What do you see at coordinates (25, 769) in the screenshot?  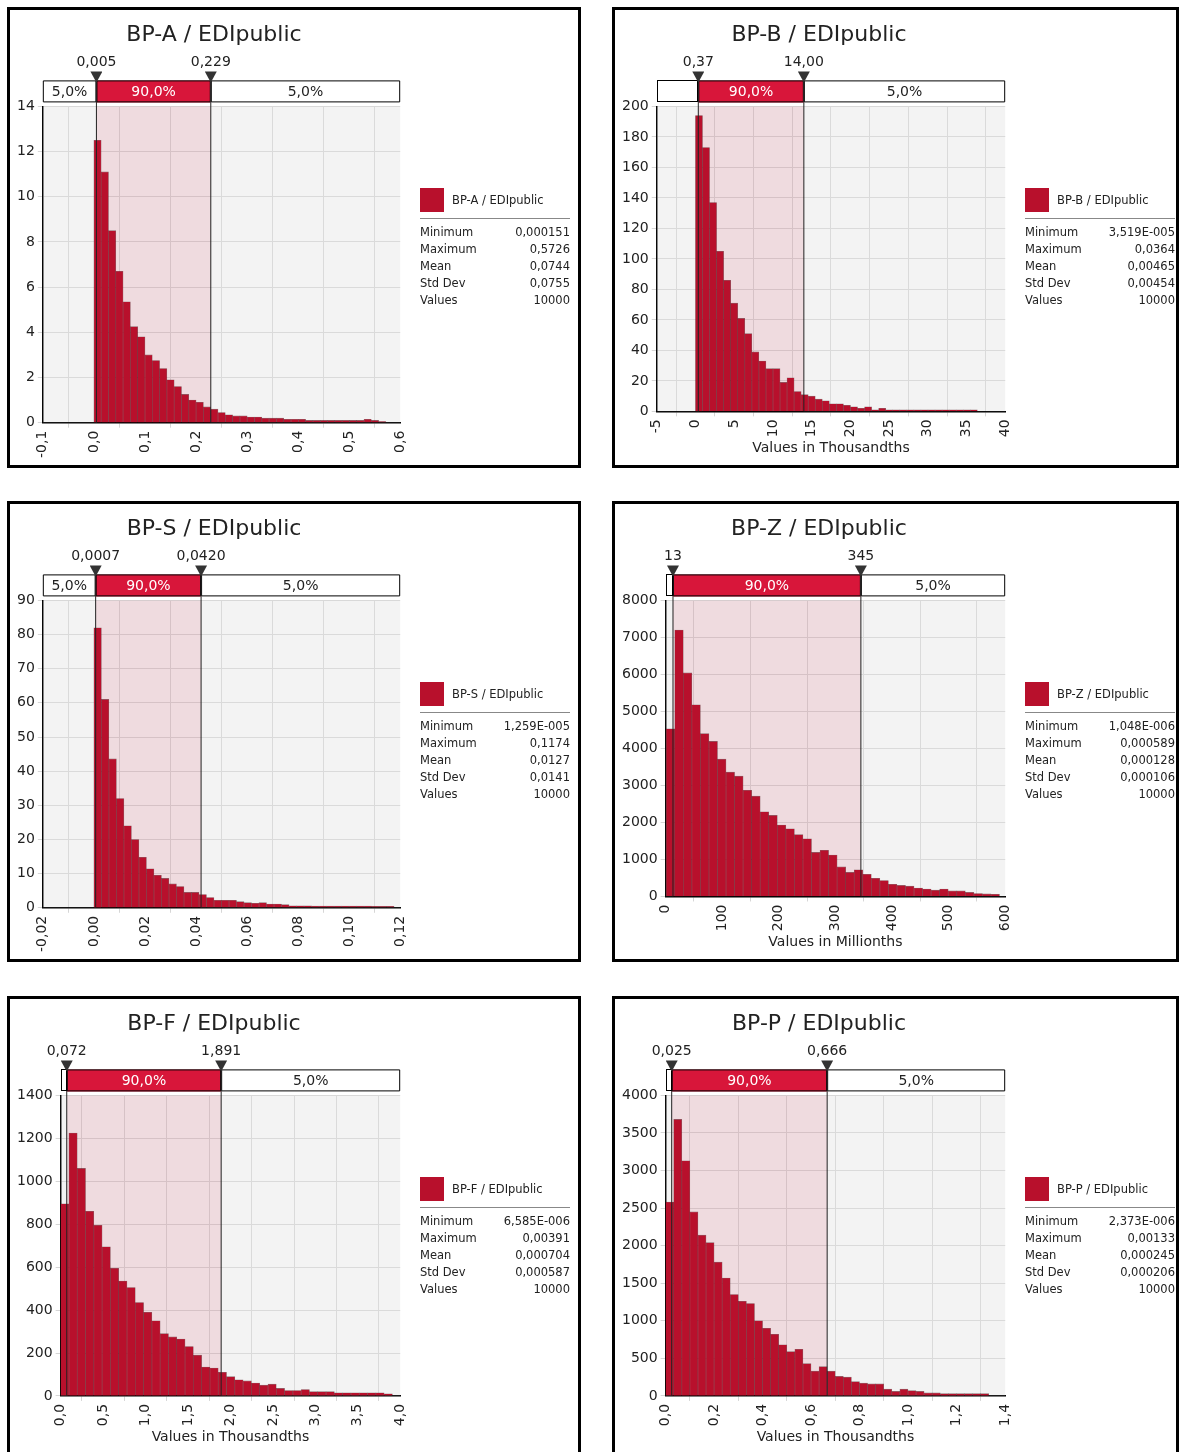 I see `y-tick-label: 40` at bounding box center [25, 769].